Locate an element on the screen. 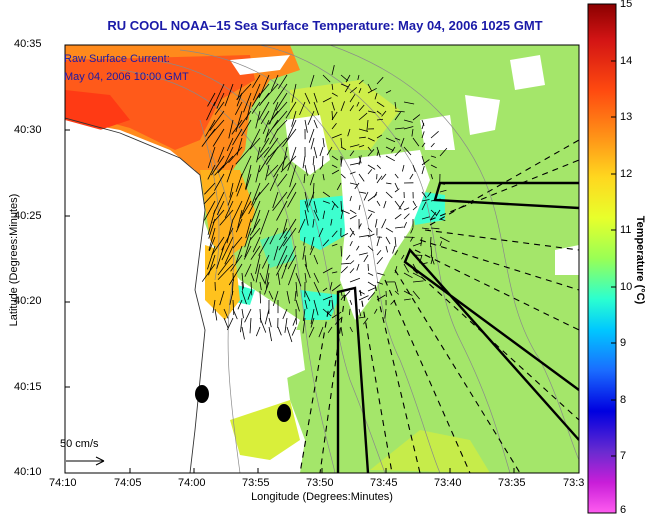  x-tick-label: 73:50 is located at coordinates (320, 483).